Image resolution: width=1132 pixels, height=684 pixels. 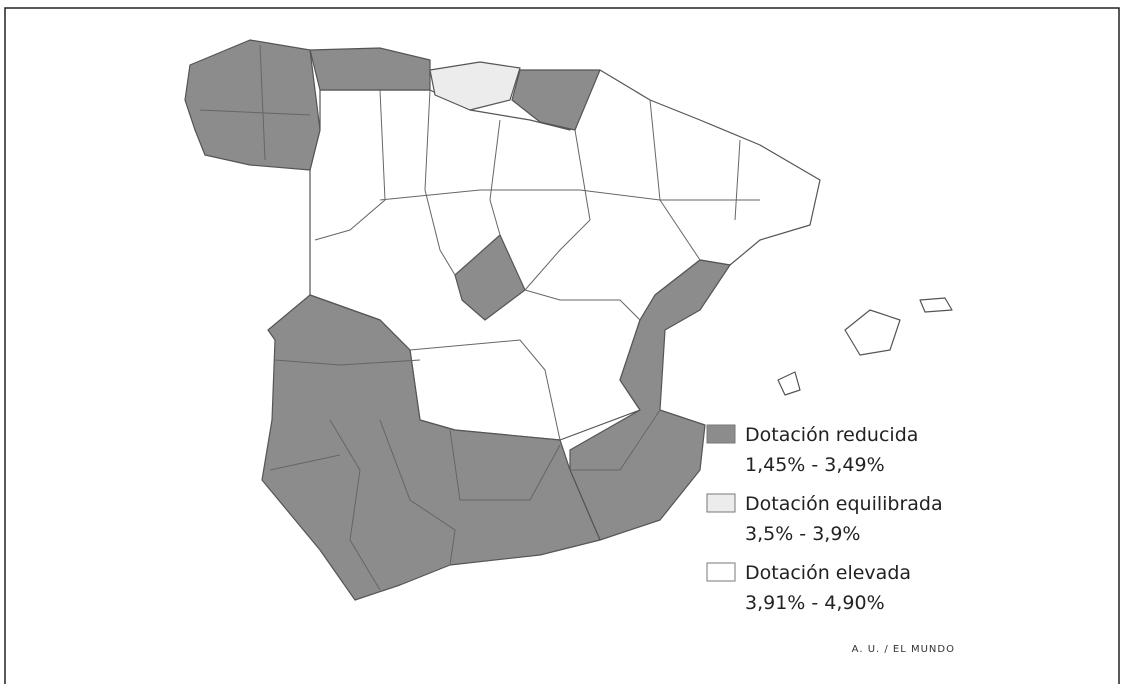 What do you see at coordinates (789, 383) in the screenshot?
I see `island-ibiza` at bounding box center [789, 383].